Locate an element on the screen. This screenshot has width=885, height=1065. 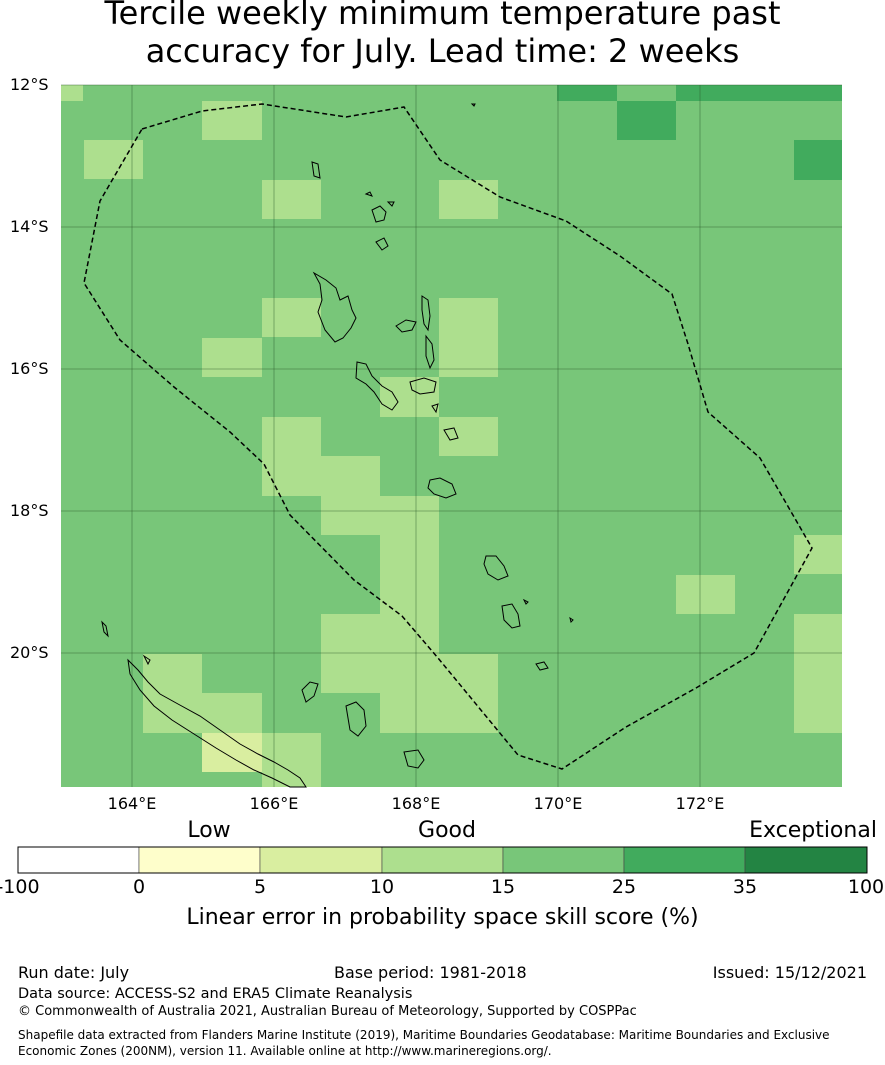
base-period: Base period: 1981-2018 is located at coordinates (430, 972).